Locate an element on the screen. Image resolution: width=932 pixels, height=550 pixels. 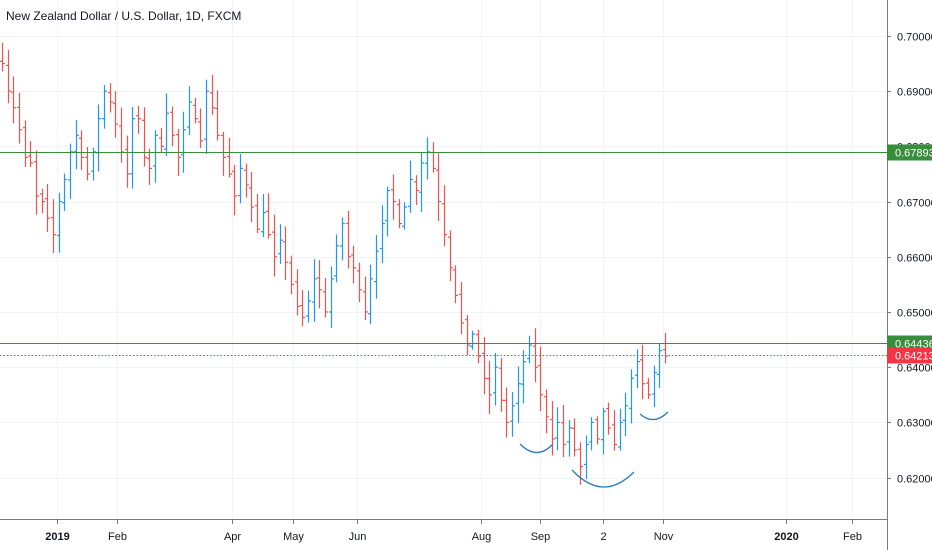
time-tick-label: Jun is located at coordinates (358, 537).